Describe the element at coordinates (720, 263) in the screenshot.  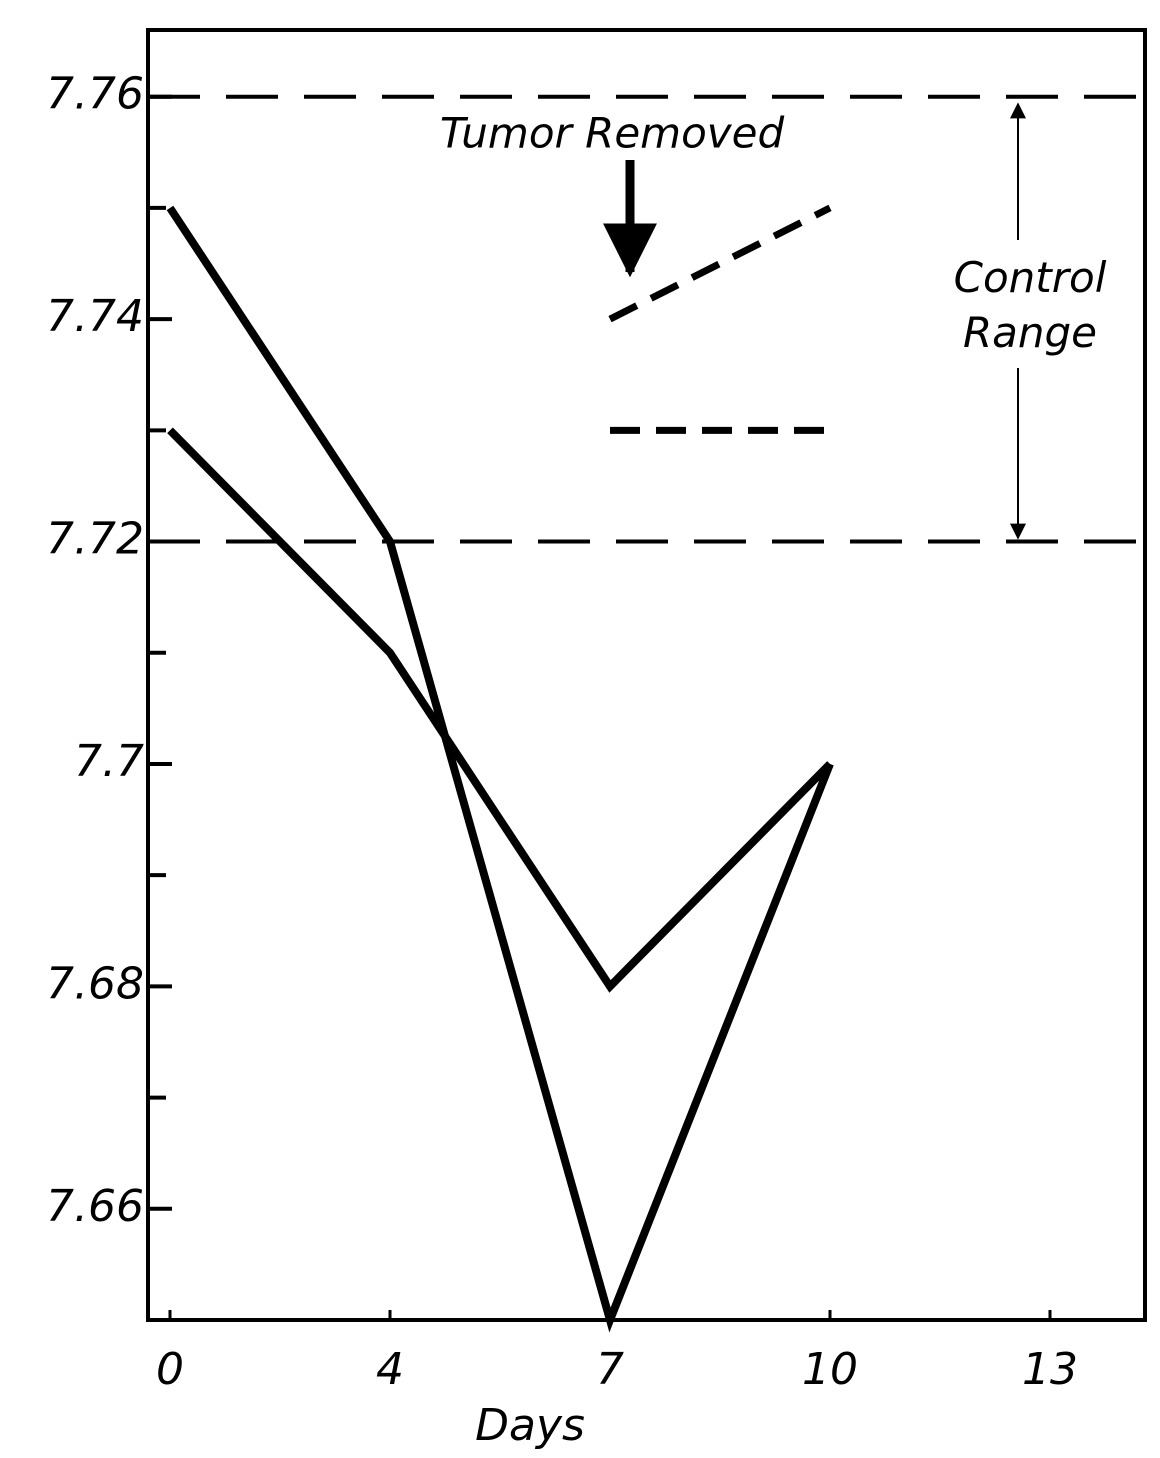
I see `data-line` at that location.